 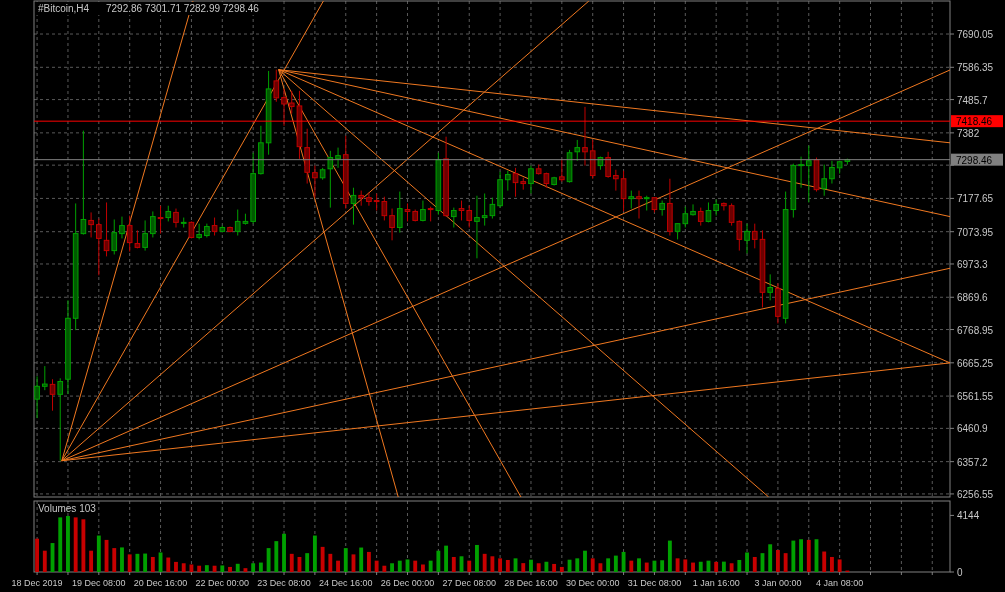 I want to click on x-tick-label: 26 Dec 00:00, so click(x=407, y=583).